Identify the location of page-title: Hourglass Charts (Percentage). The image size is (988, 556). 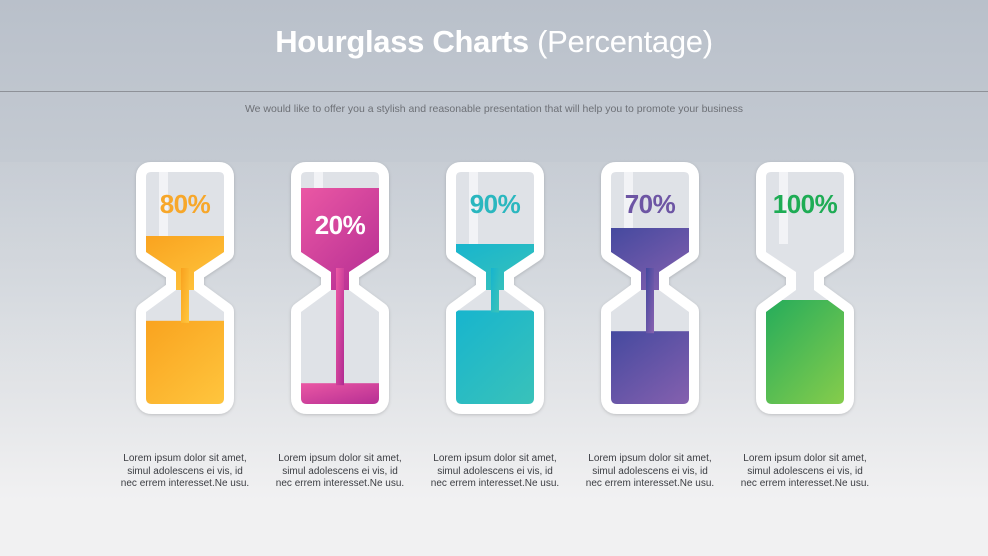
(494, 42).